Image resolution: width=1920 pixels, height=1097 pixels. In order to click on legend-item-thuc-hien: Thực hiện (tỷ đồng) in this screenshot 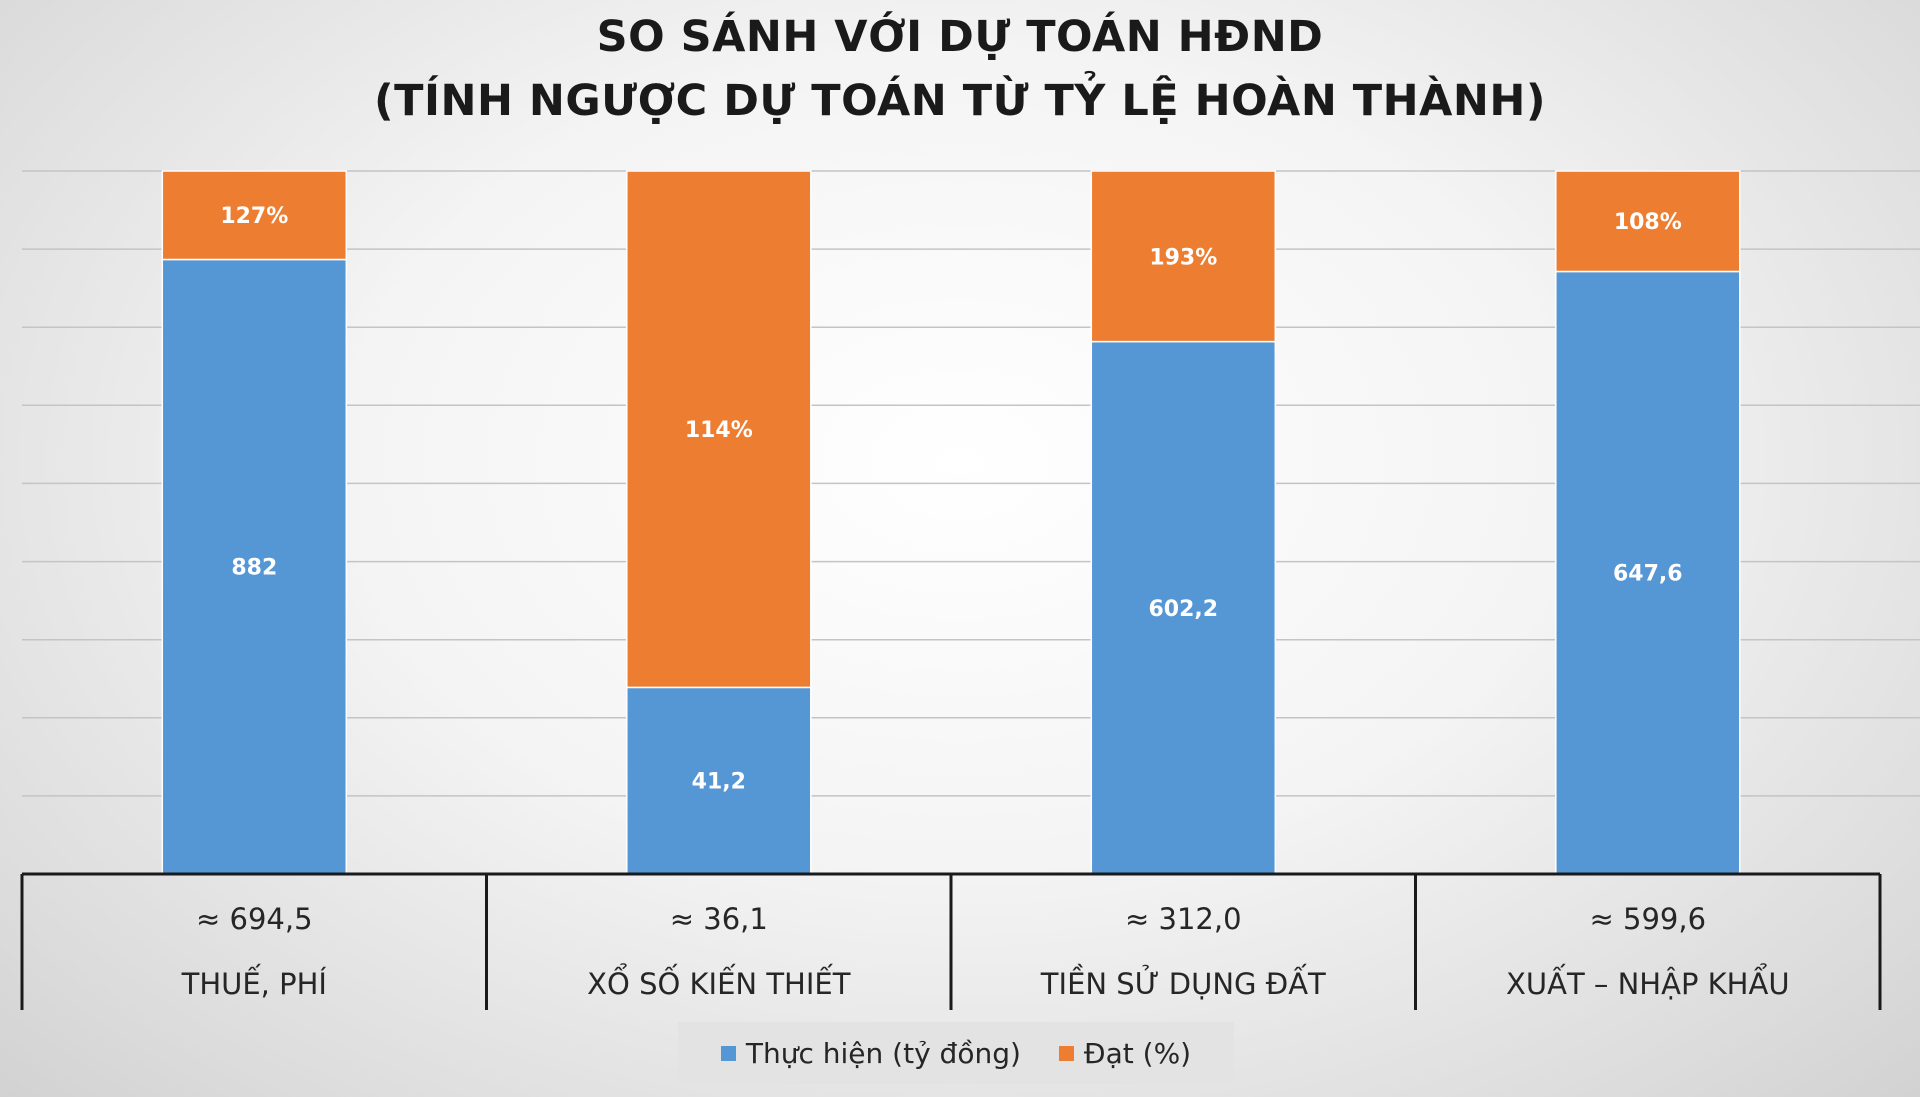, I will do `click(870, 1053)`.